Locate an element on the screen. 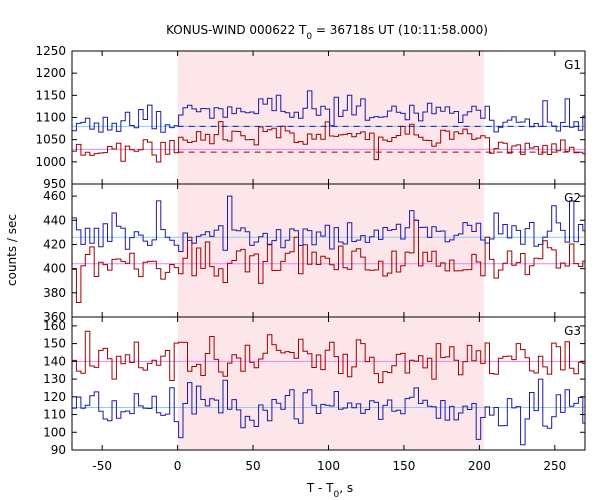 The image size is (600, 500). x-tick-label: 0 is located at coordinates (178, 466).